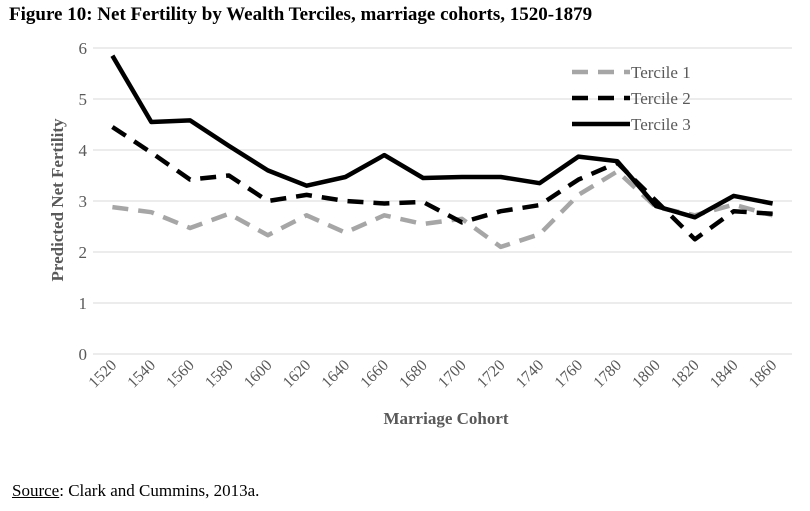  I want to click on y-tick-label: 1, so click(83, 303).